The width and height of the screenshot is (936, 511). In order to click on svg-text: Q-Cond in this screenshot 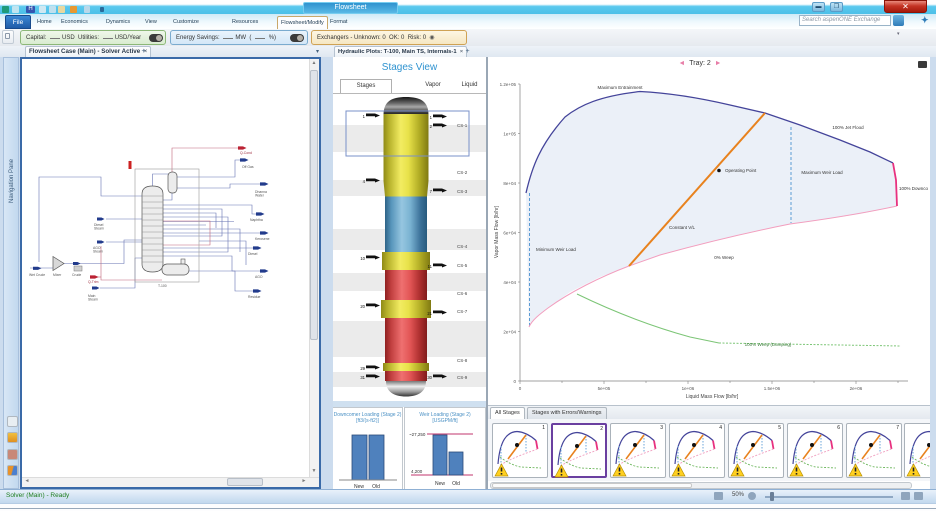, I will do `click(246, 153)`.